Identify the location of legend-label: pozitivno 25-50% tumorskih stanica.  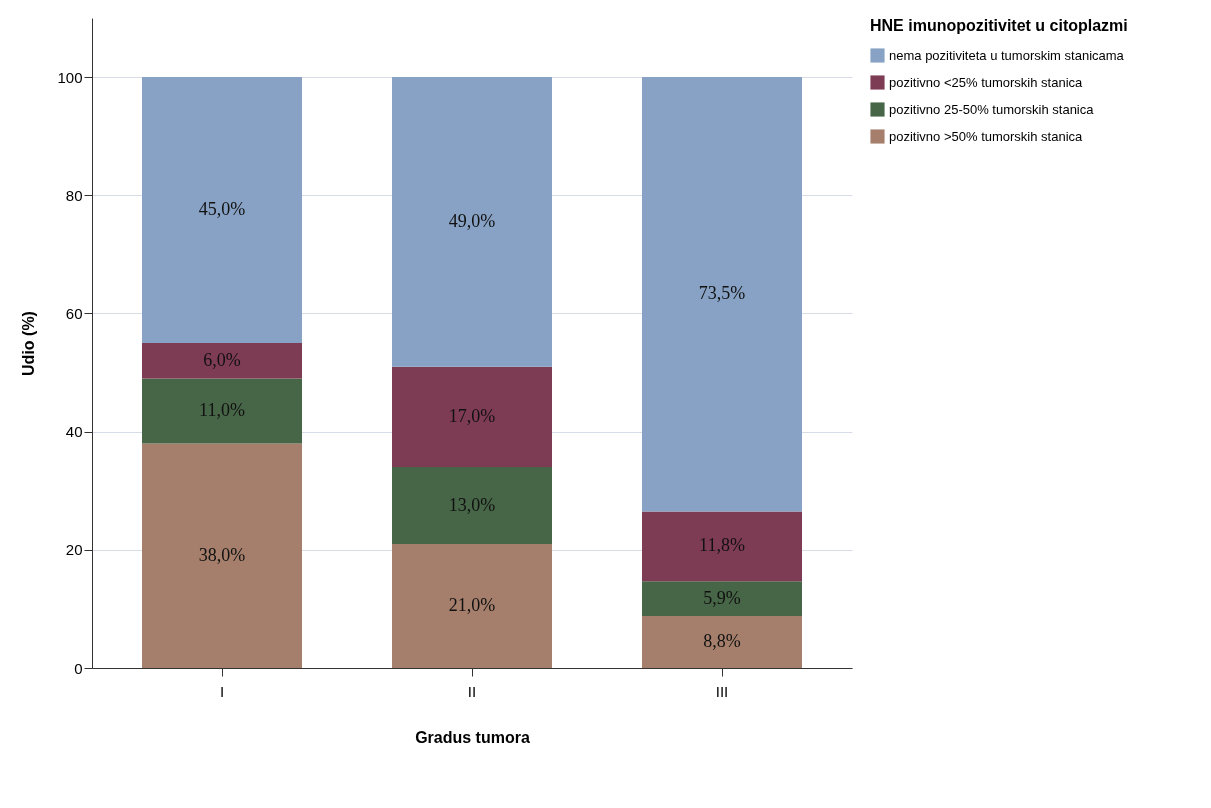
(992, 109).